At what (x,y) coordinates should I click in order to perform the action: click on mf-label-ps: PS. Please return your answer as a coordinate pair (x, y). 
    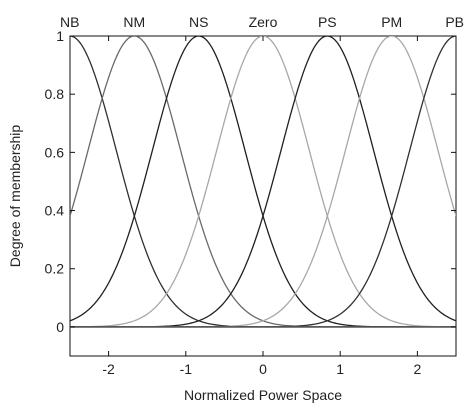
    Looking at the image, I should click on (327, 22).